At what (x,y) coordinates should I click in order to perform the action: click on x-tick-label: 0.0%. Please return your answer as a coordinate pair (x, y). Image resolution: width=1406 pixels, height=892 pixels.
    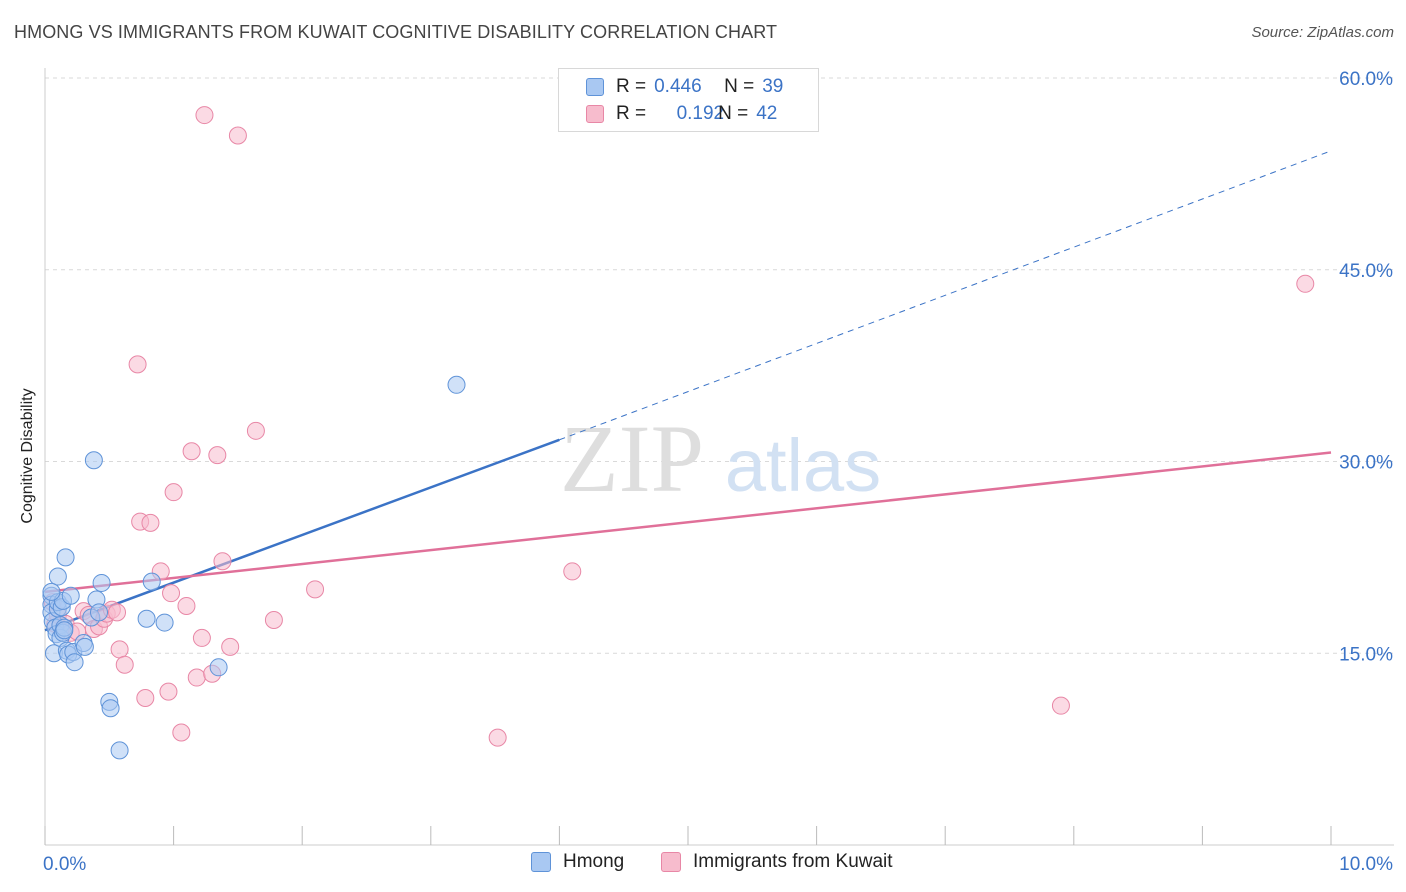
    Looking at the image, I should click on (64, 864).